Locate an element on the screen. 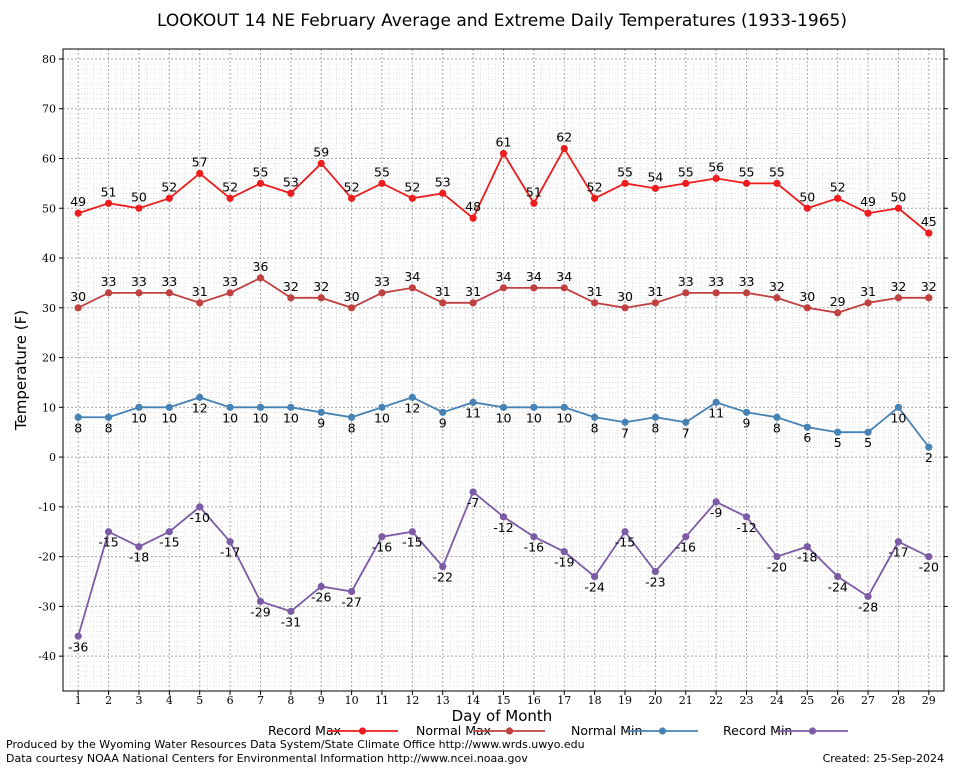  y-tick-label: -40 is located at coordinates (47, 656).